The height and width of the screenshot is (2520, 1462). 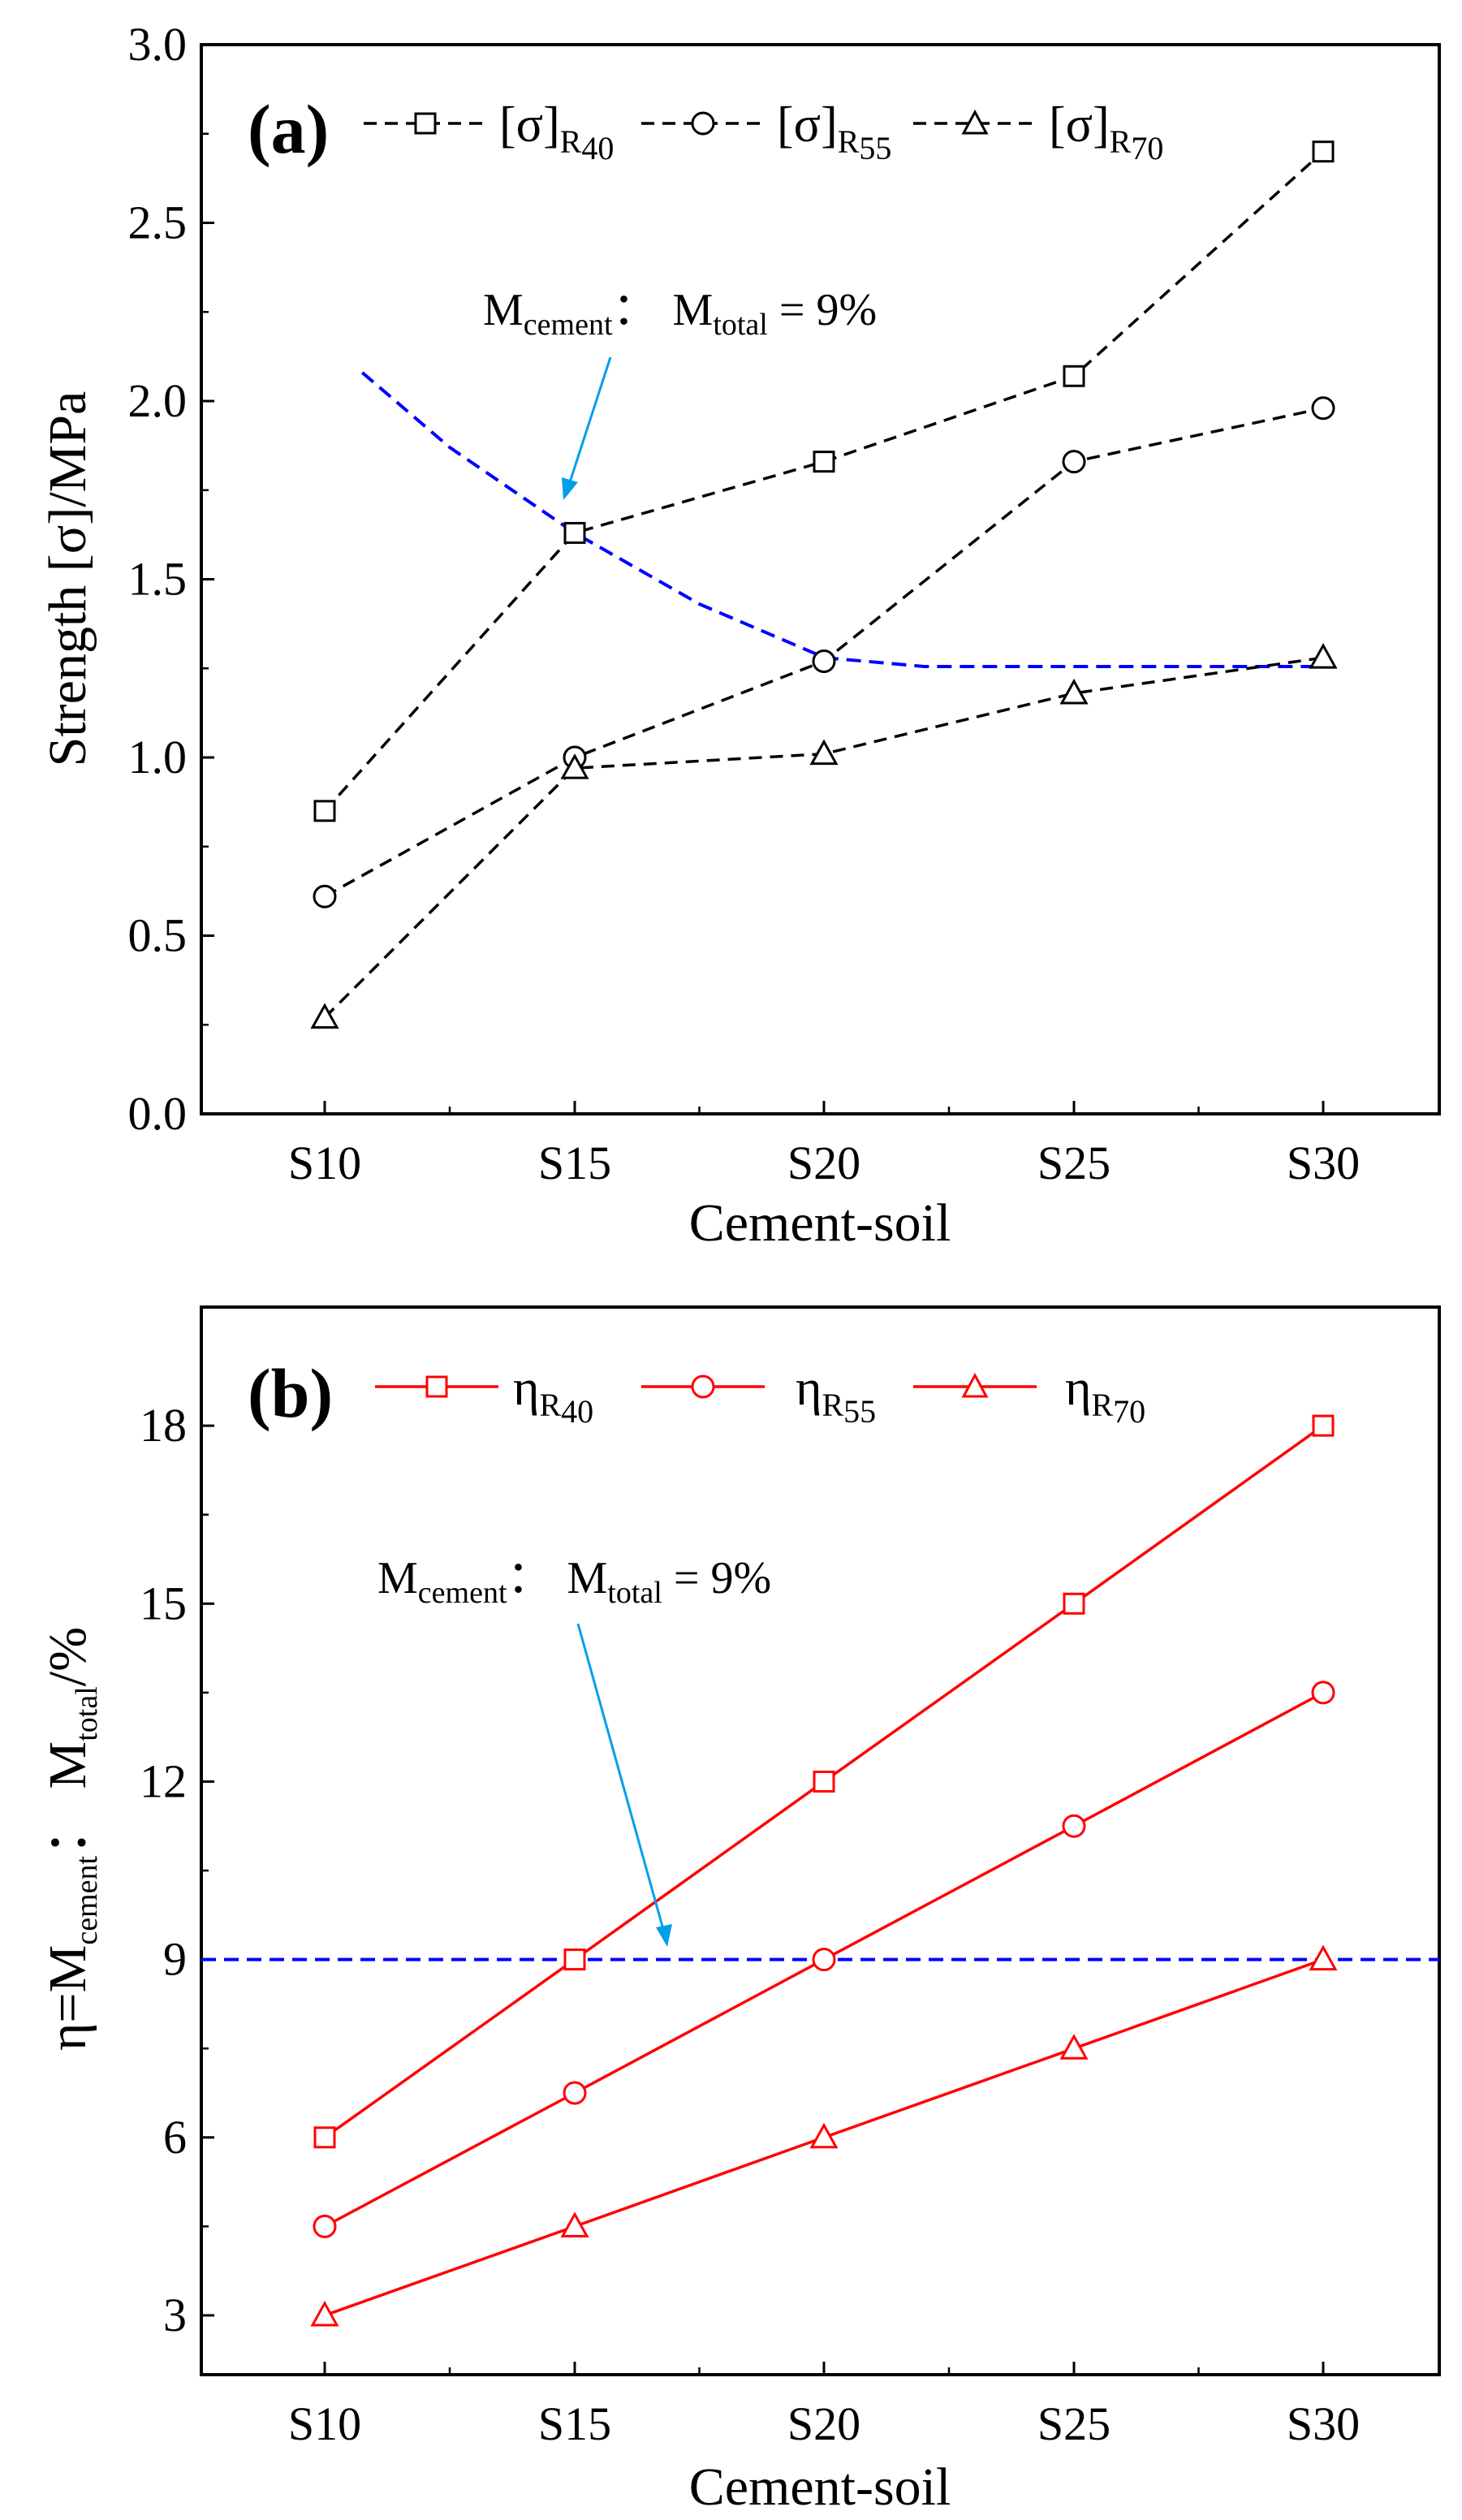 I want to click on reference-curve-line-a, so click(x=842, y=520).